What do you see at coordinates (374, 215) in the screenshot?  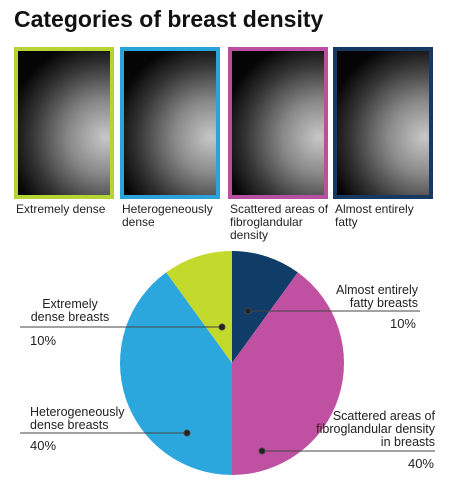 I see `caption: Almost entirely fatty` at bounding box center [374, 215].